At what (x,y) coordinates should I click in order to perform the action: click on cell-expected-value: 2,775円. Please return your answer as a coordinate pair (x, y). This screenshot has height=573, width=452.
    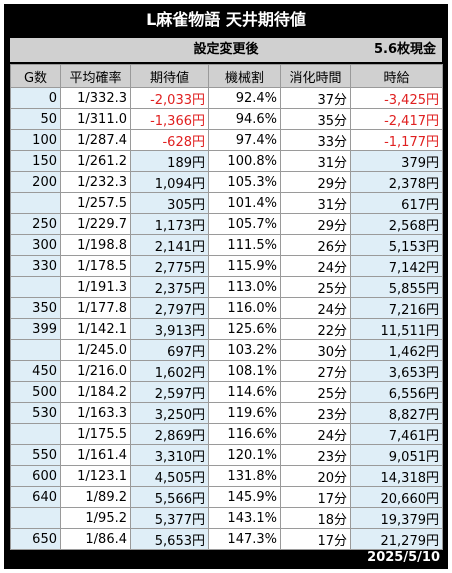
    Looking at the image, I should click on (169, 266).